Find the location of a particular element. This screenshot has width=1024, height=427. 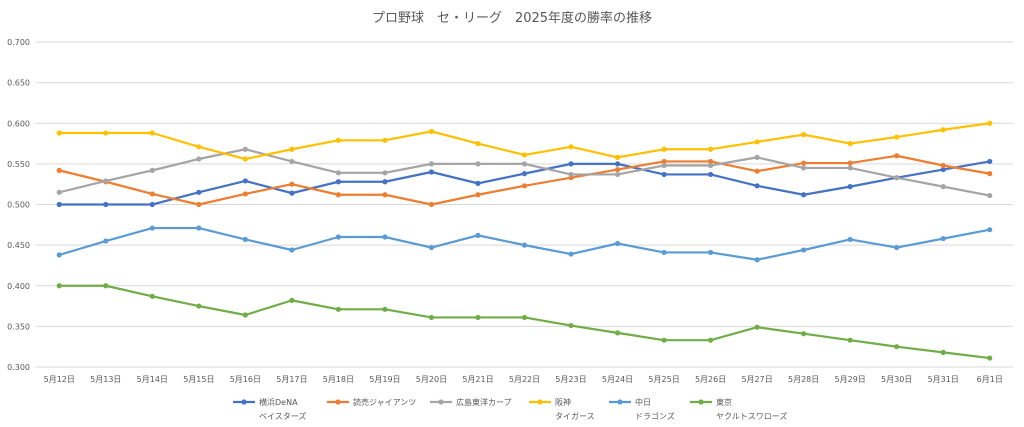

legend-label: 広島東洋カープ is located at coordinates (484, 402).